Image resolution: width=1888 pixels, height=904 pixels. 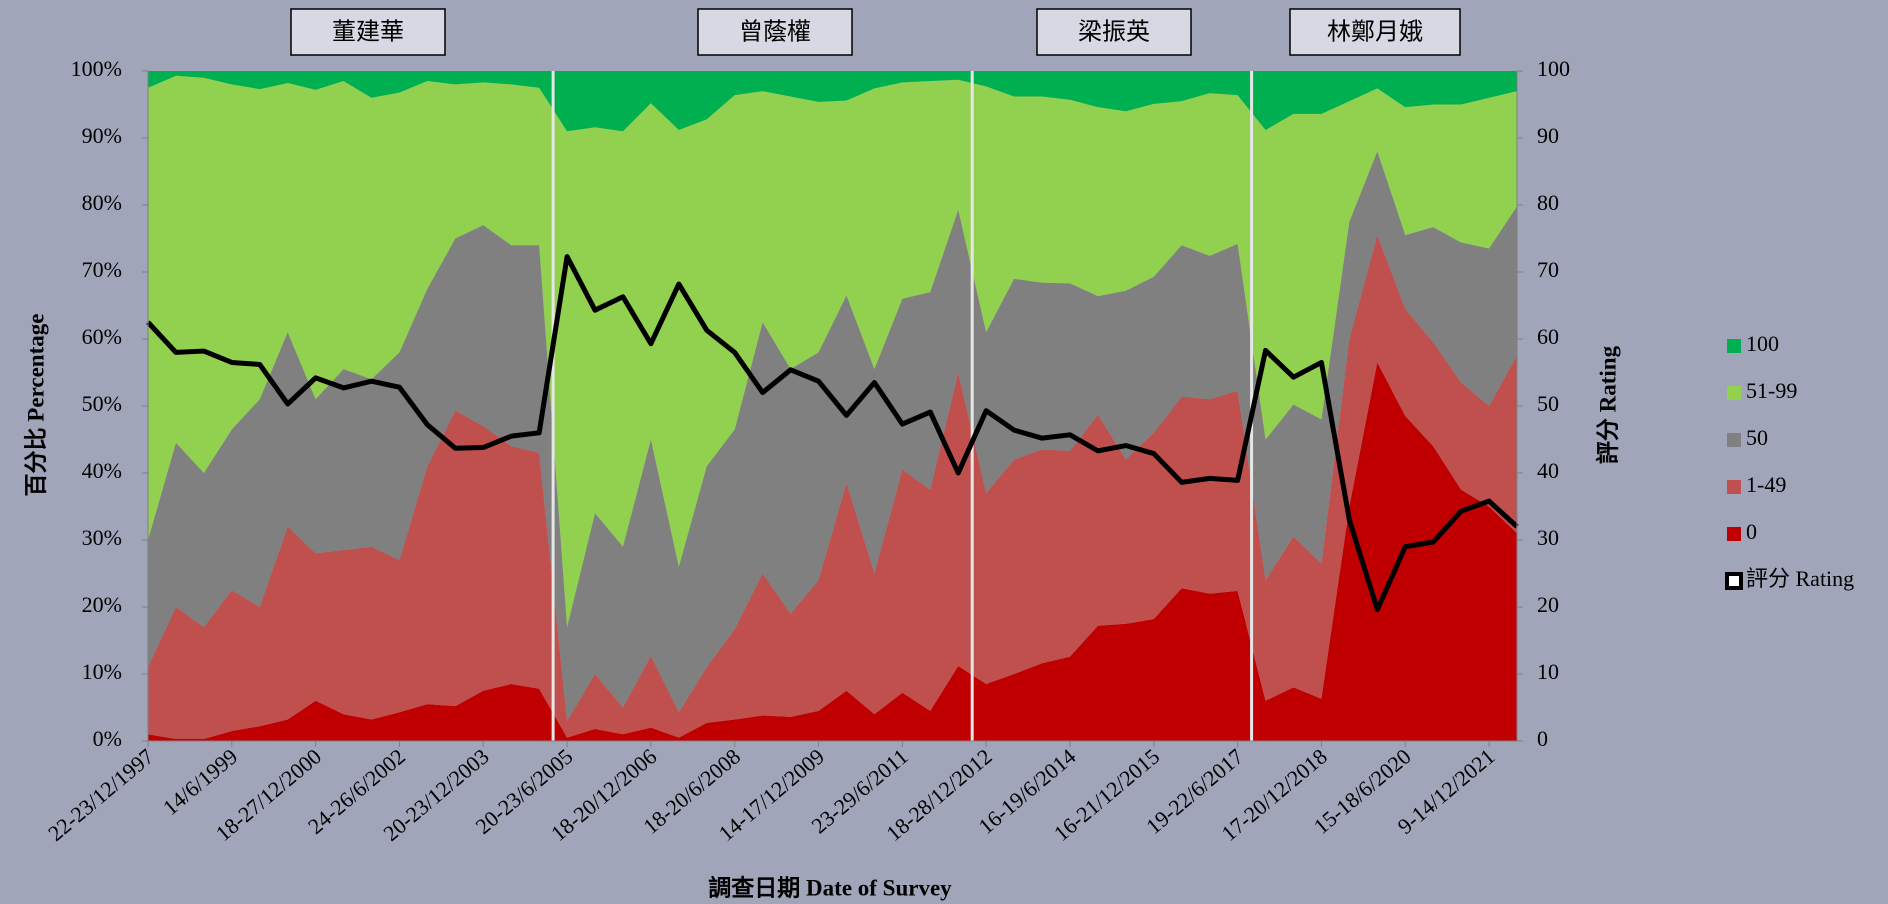 What do you see at coordinates (102, 269) in the screenshot?
I see `y-tick-label: 70%` at bounding box center [102, 269].